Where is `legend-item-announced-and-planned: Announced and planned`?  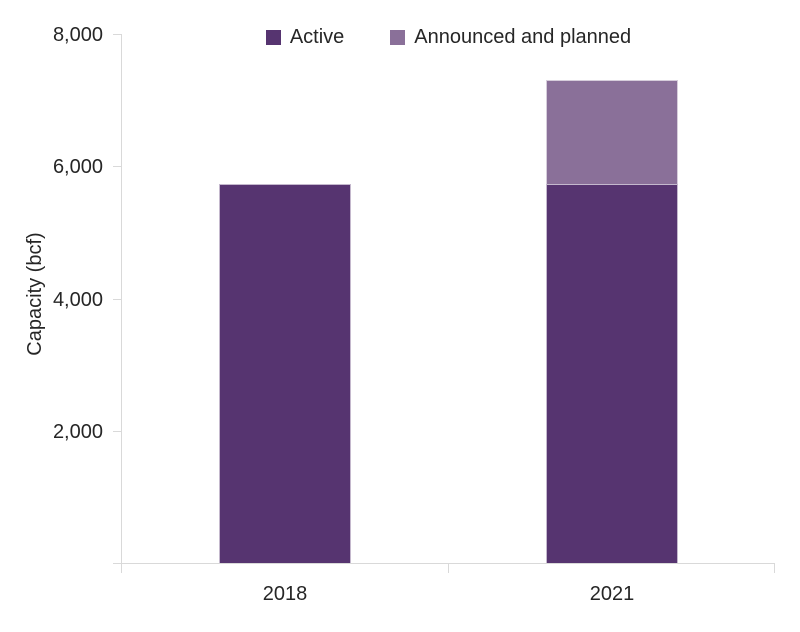 legend-item-announced-and-planned: Announced and planned is located at coordinates (510, 37).